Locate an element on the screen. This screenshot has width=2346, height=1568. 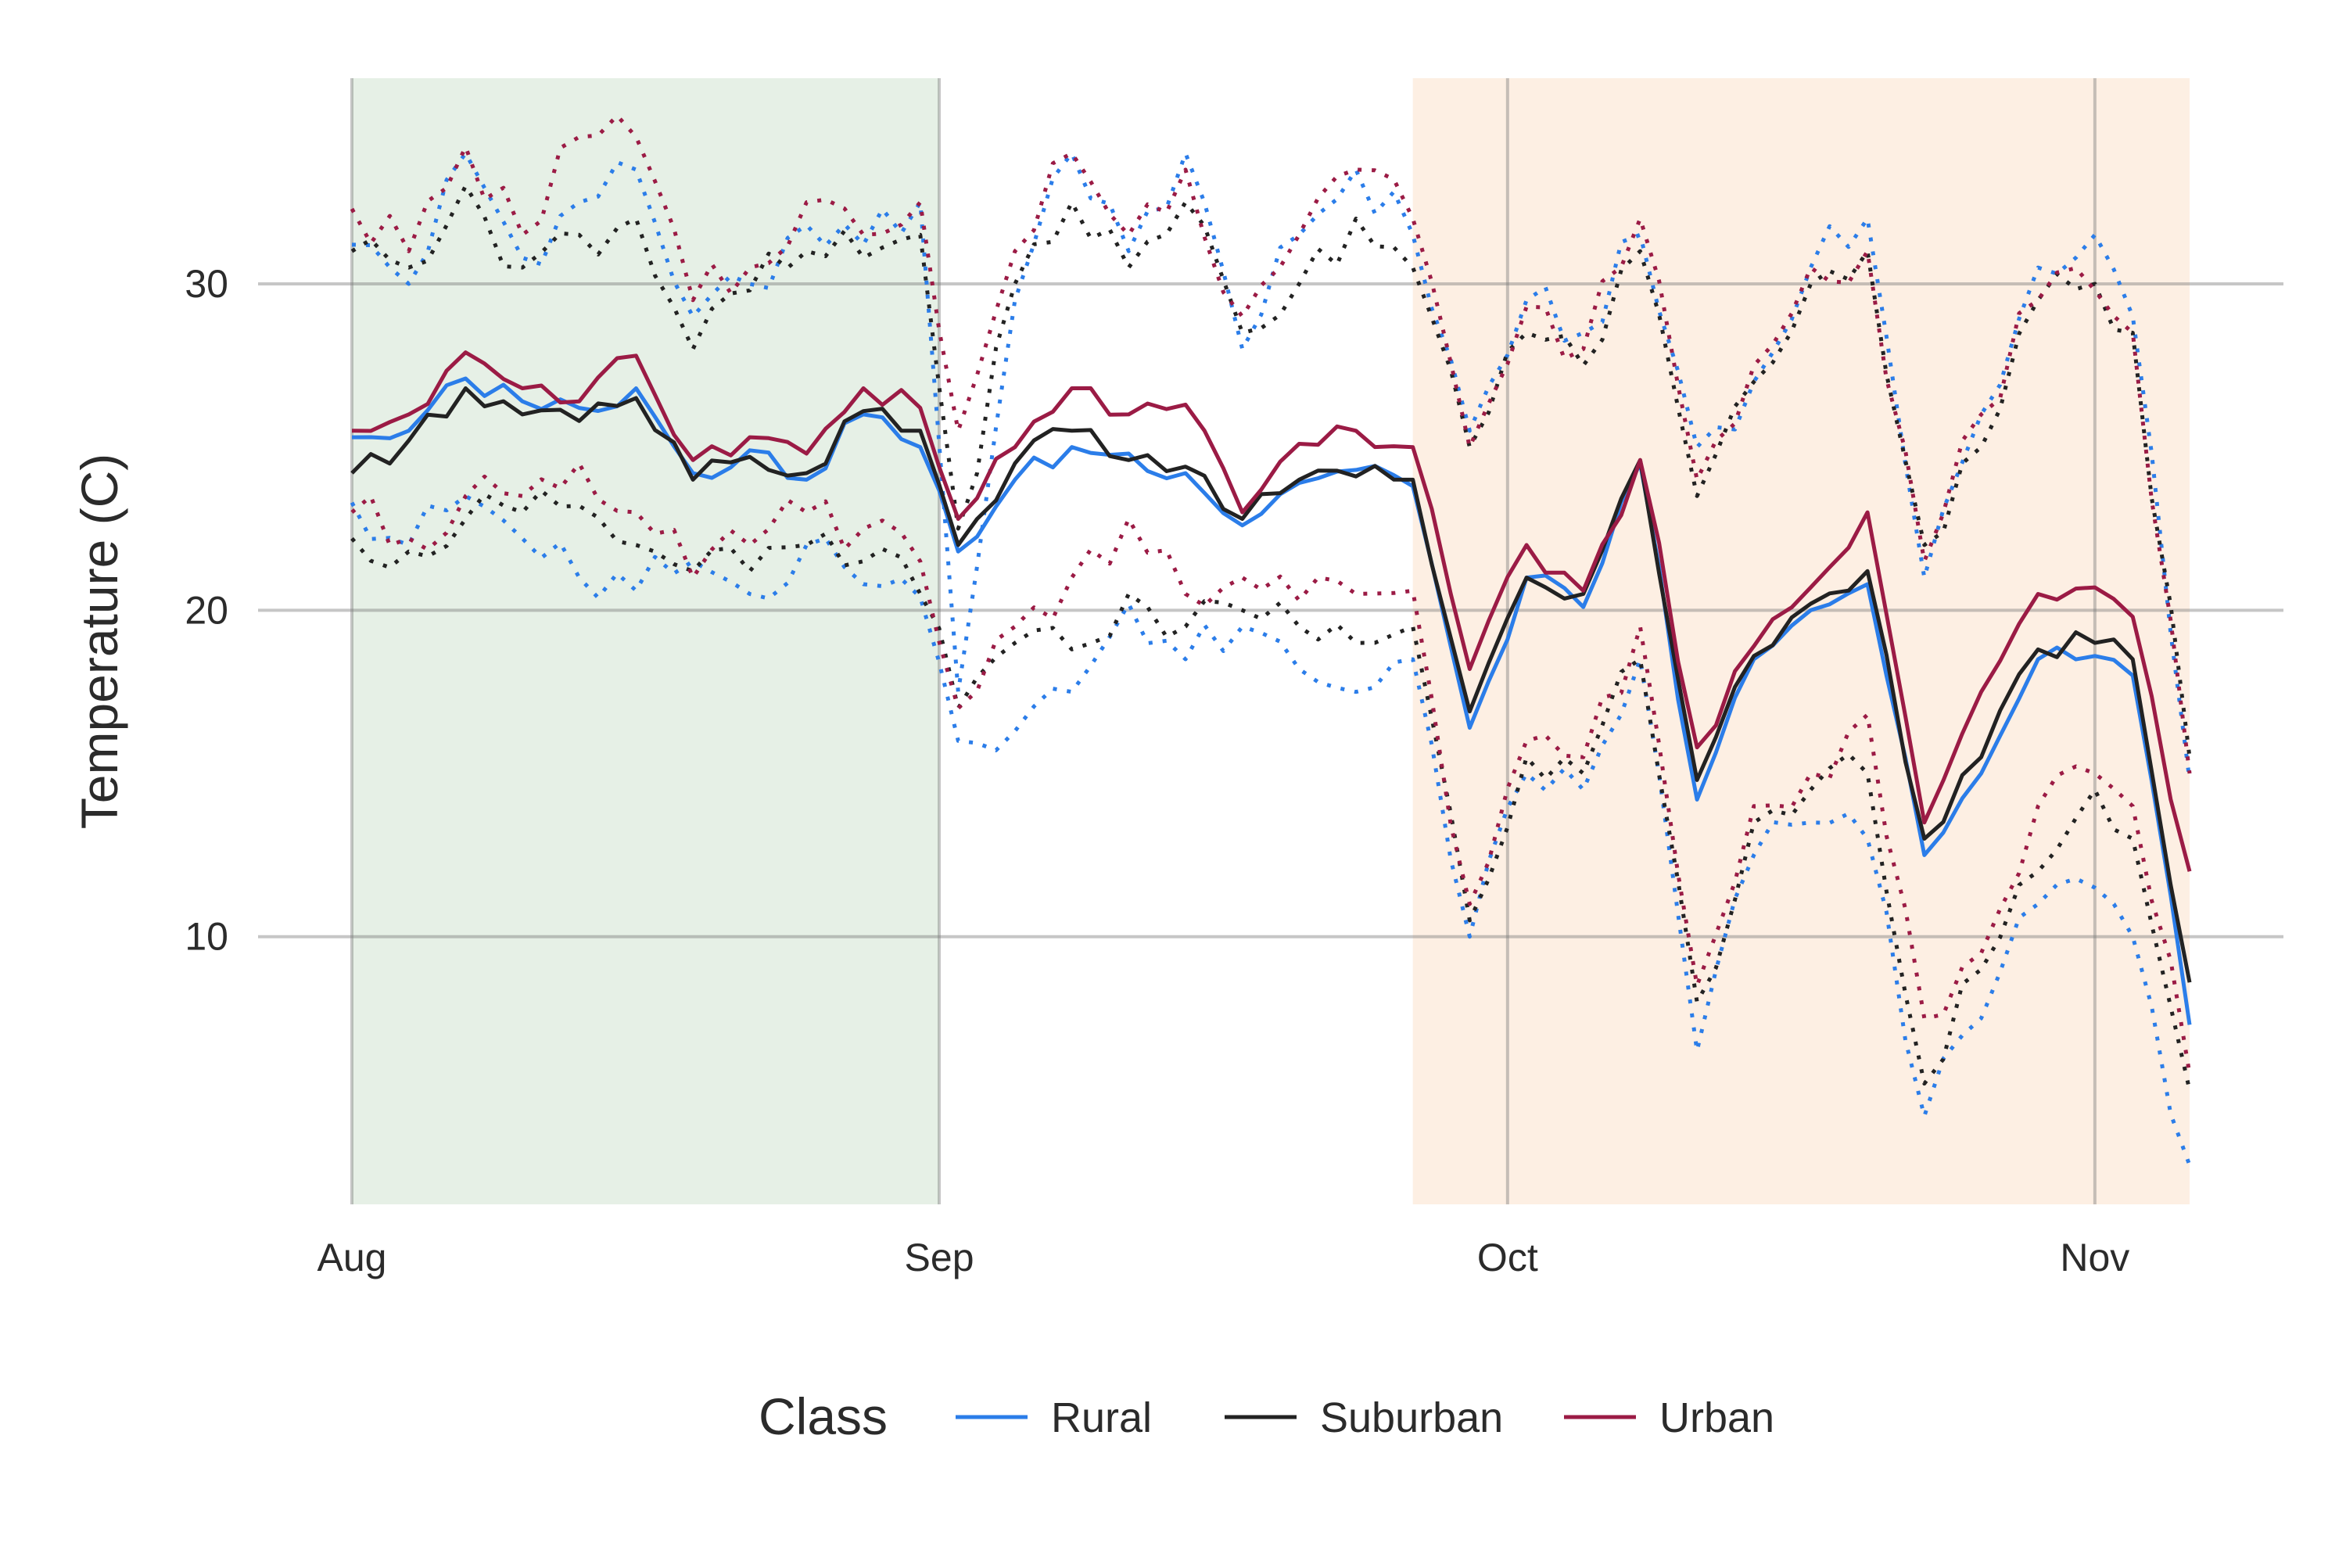
y-axis-title: Temperature (C) is located at coordinates (99, 641).